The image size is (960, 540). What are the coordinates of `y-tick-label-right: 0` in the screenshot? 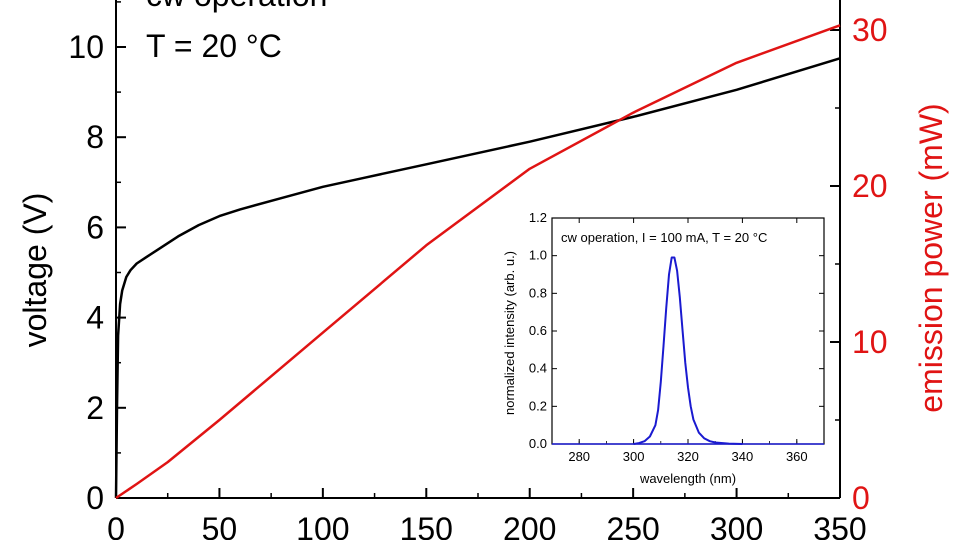 It's located at (861, 498).